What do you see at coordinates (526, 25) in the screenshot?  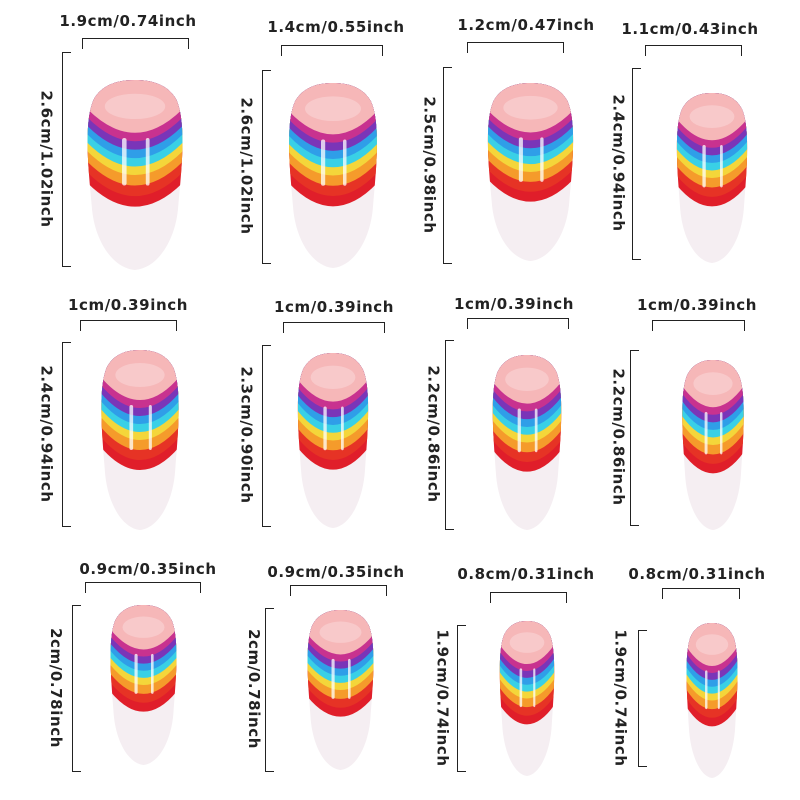 I see `width-label: 1.2cm/0.47inch` at bounding box center [526, 25].